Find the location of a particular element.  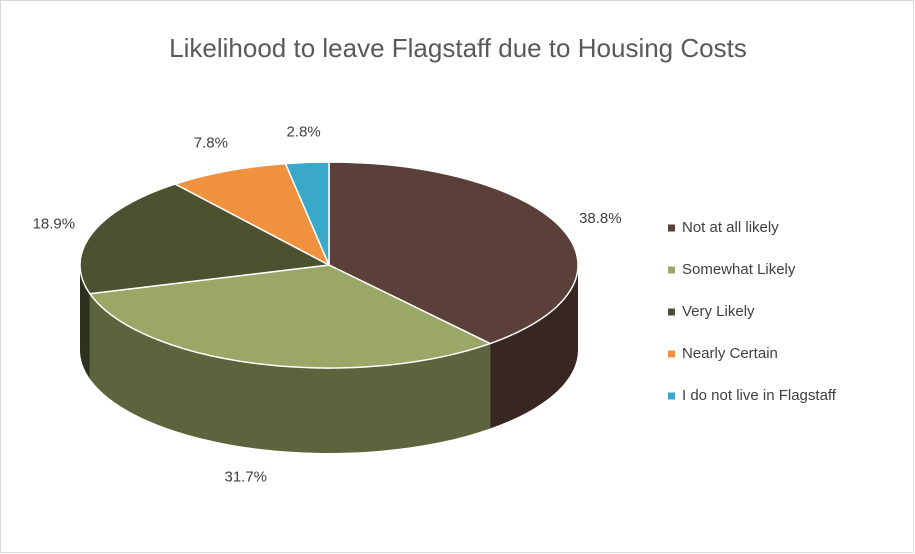

data-label: 31.7% is located at coordinates (245, 476).